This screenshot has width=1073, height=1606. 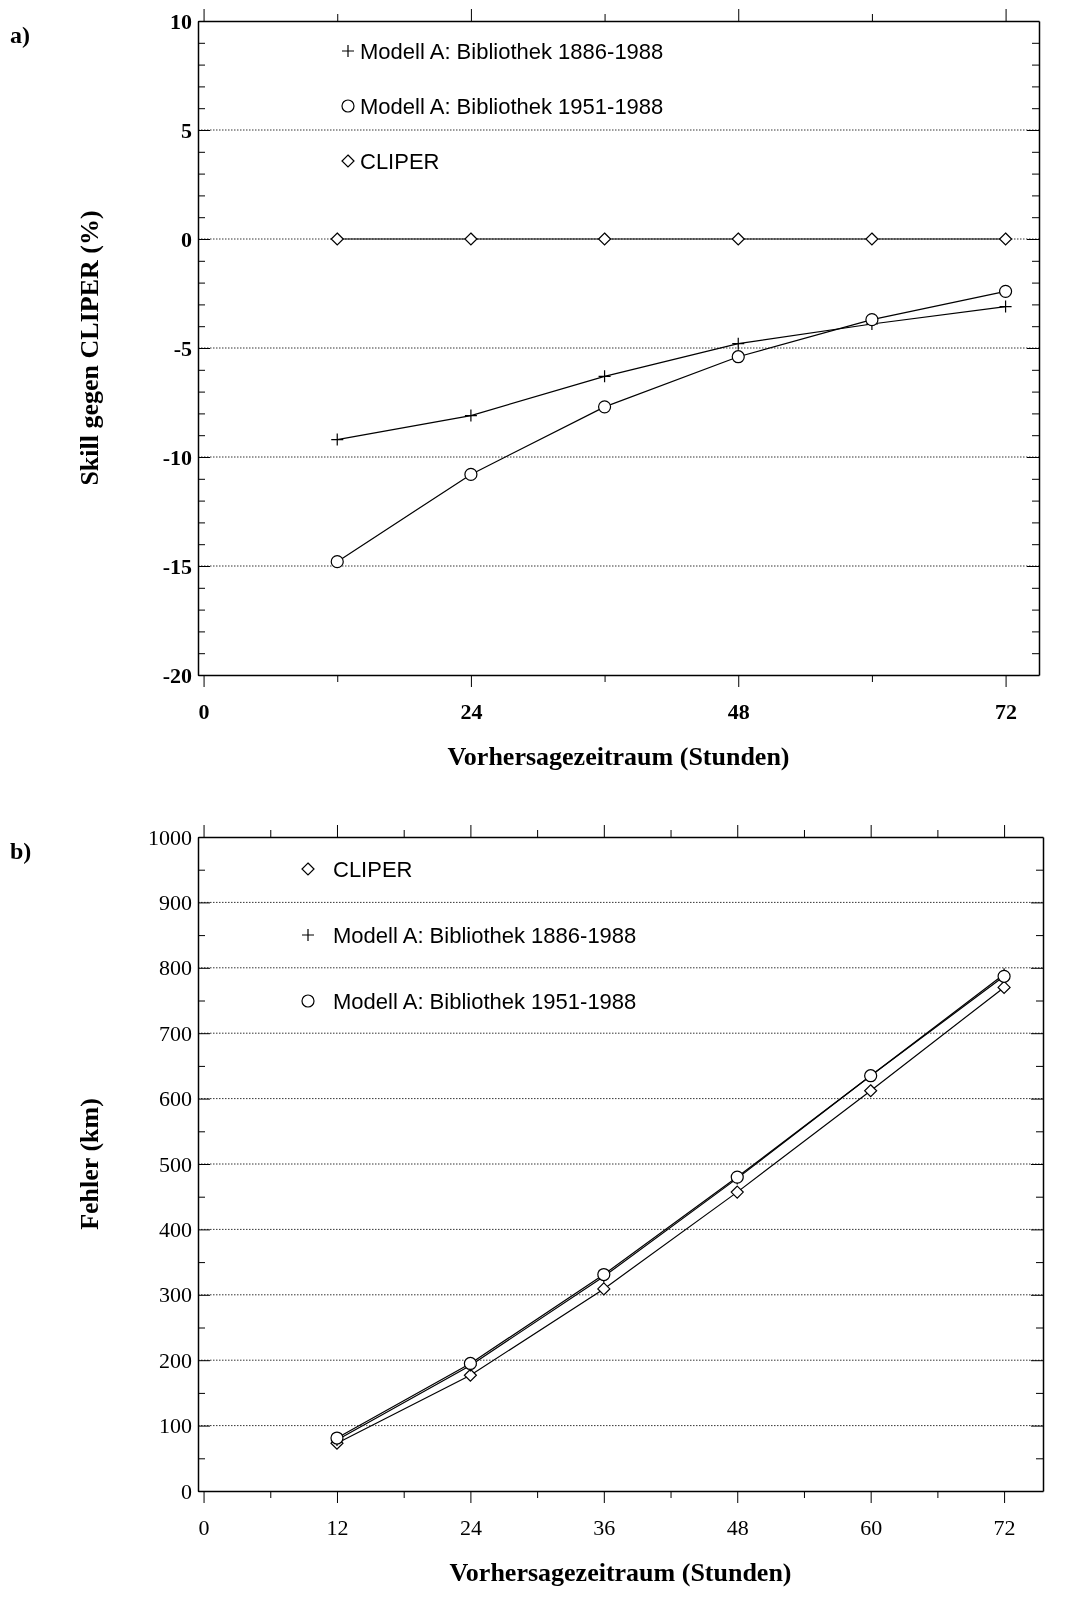 What do you see at coordinates (604, 1528) in the screenshot?
I see `x-tick-label: 36` at bounding box center [604, 1528].